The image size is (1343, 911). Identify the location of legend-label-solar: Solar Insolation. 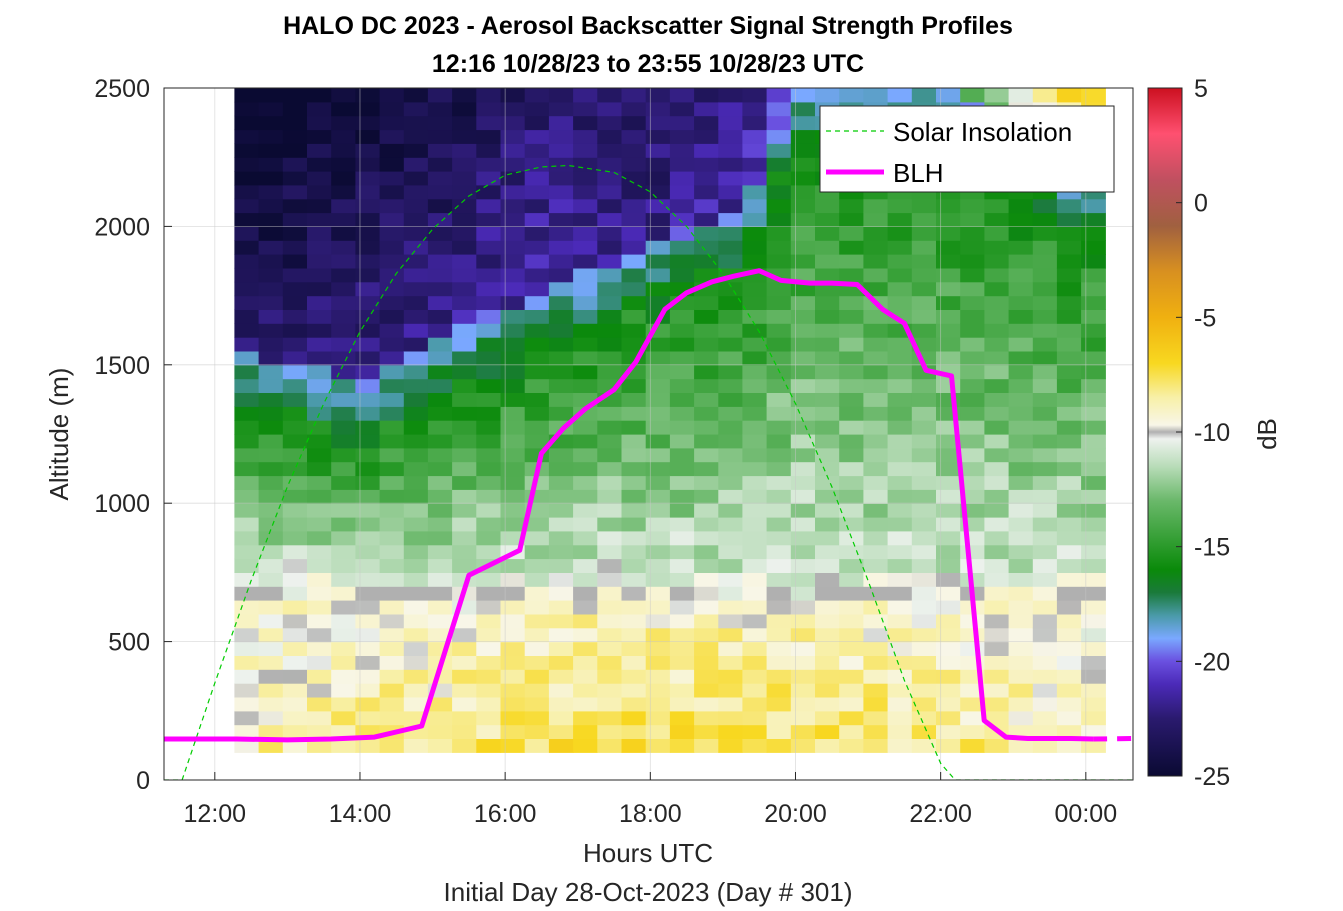
(982, 132).